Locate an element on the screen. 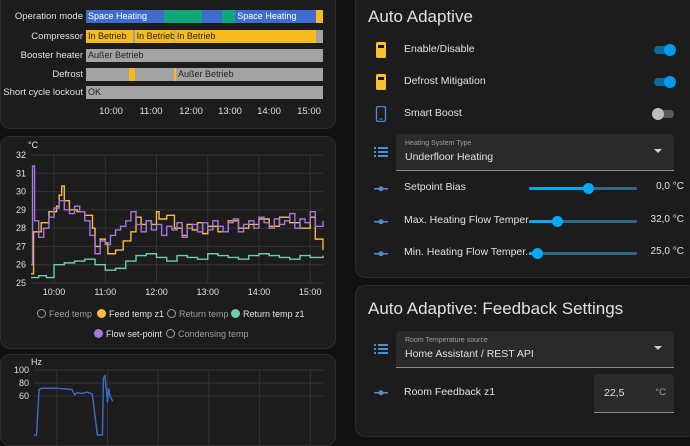 This screenshot has width=690, height=446. legend-label: Feed temp z1 is located at coordinates (137, 314).